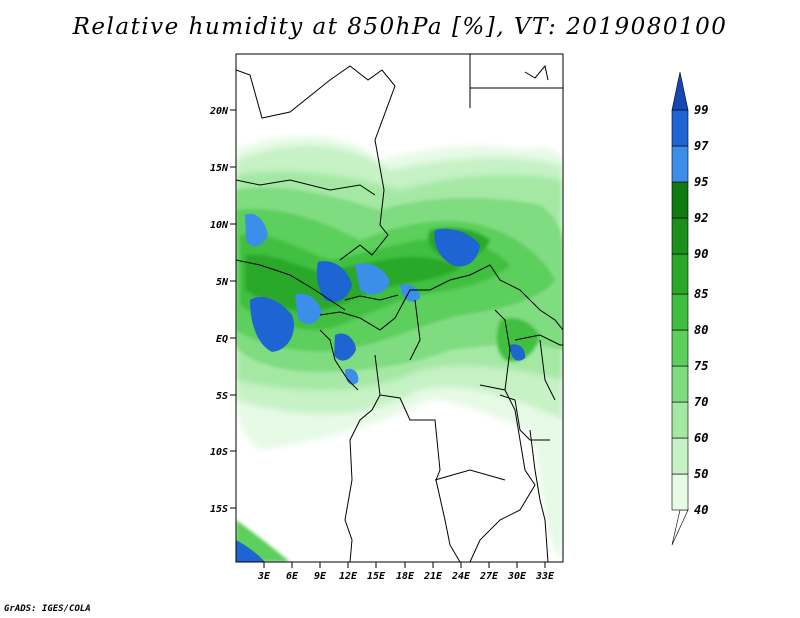 The image size is (800, 618). Describe the element at coordinates (701, 110) in the screenshot. I see `colorbar-label: 99` at that location.